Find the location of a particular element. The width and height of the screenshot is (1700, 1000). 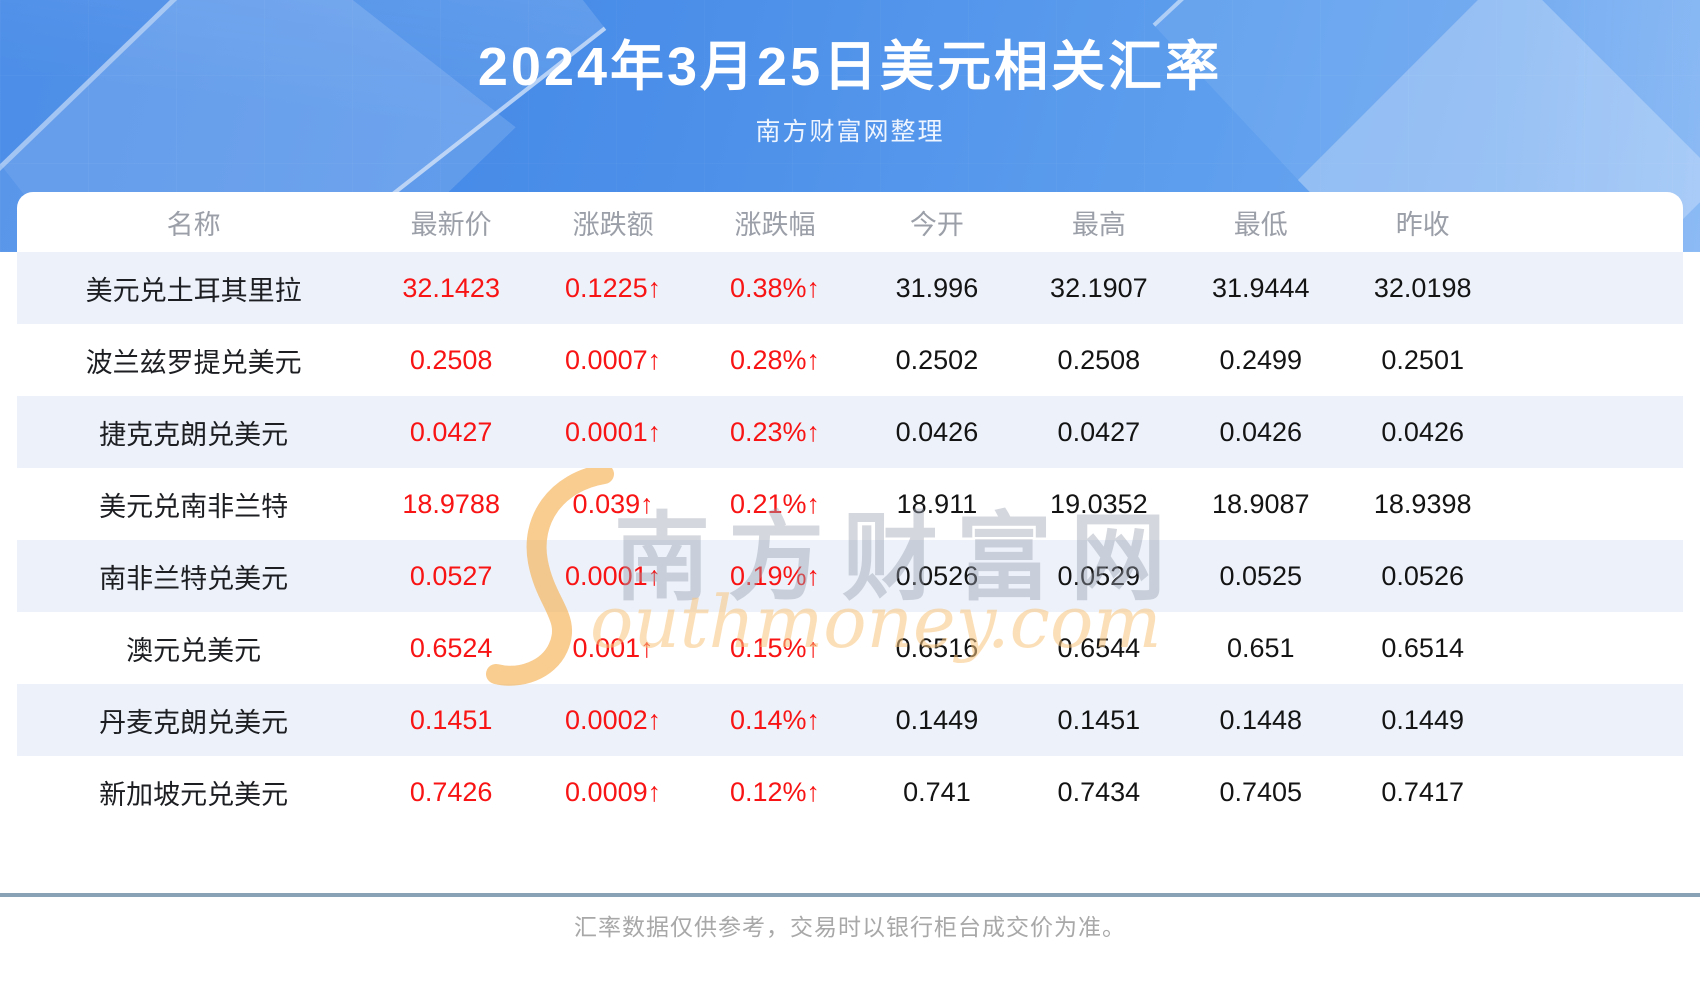

value-cell: 0.6514 is located at coordinates (1422, 647).